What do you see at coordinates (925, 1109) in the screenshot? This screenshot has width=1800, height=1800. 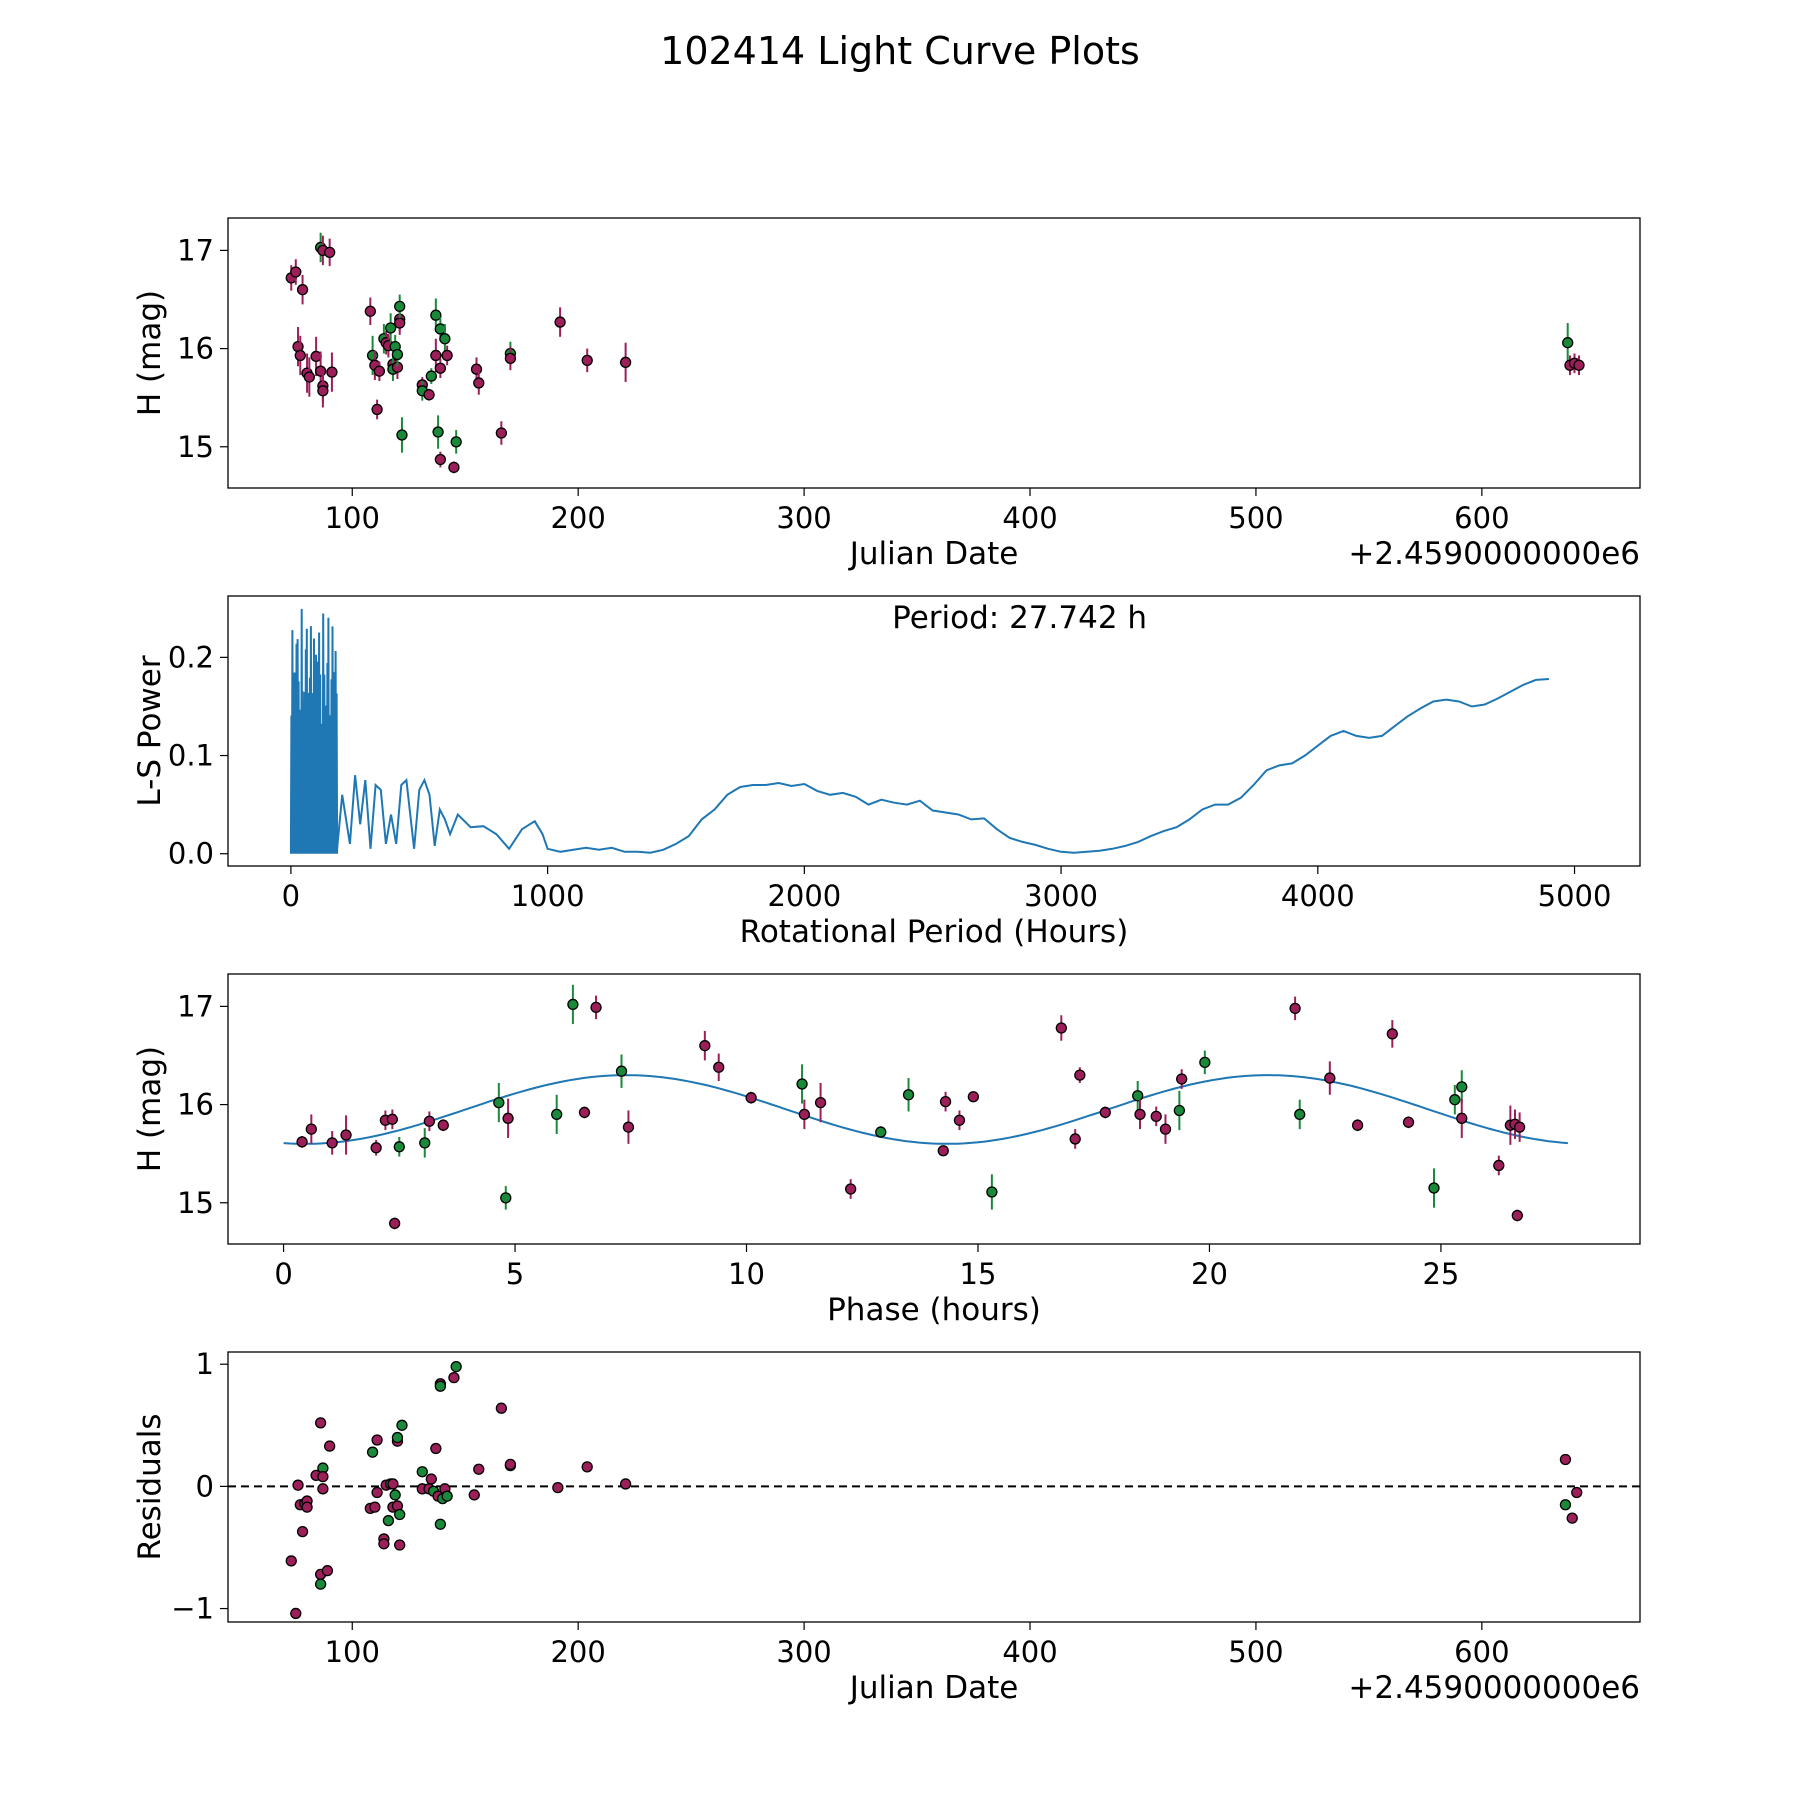 I see `sinusoid-fit-line` at bounding box center [925, 1109].